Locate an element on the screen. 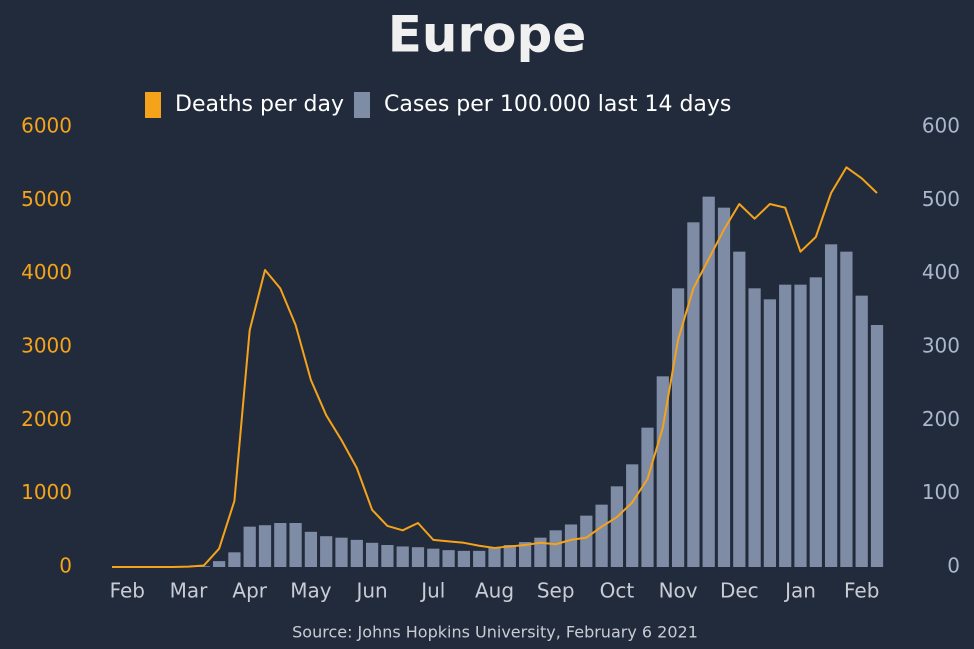 This screenshot has width=974, height=649. legend-label: Deaths per day is located at coordinates (259, 104).